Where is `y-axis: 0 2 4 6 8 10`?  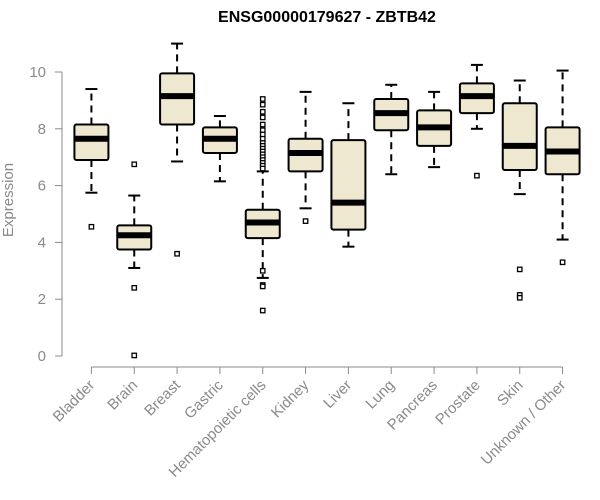 y-axis: 0 2 4 6 8 10 is located at coordinates (46, 214).